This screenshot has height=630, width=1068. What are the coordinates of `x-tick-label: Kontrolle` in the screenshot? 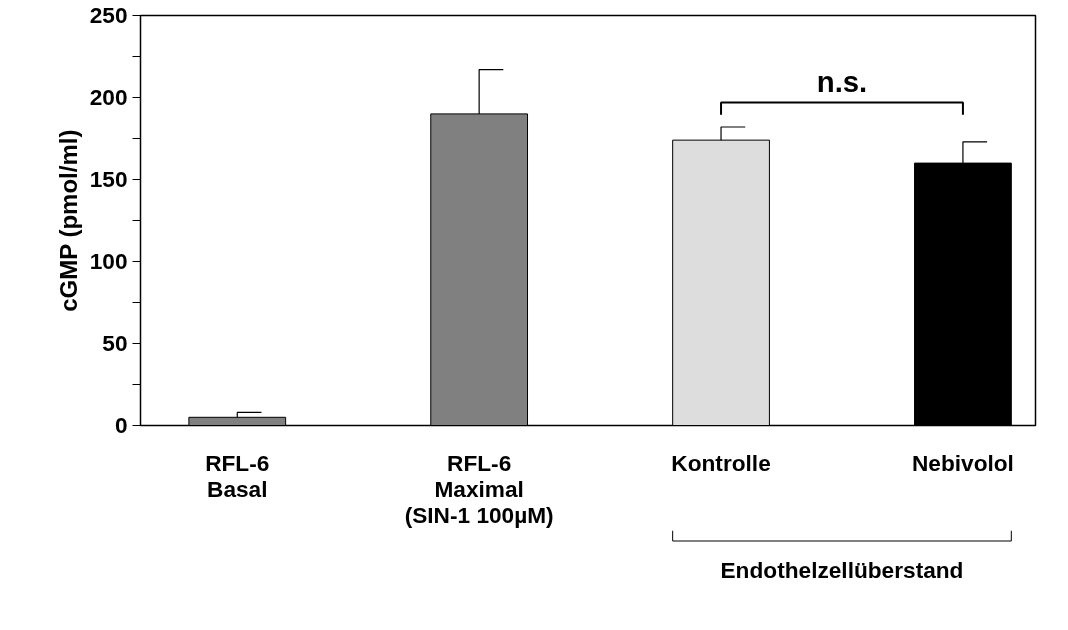 It's located at (721, 462).